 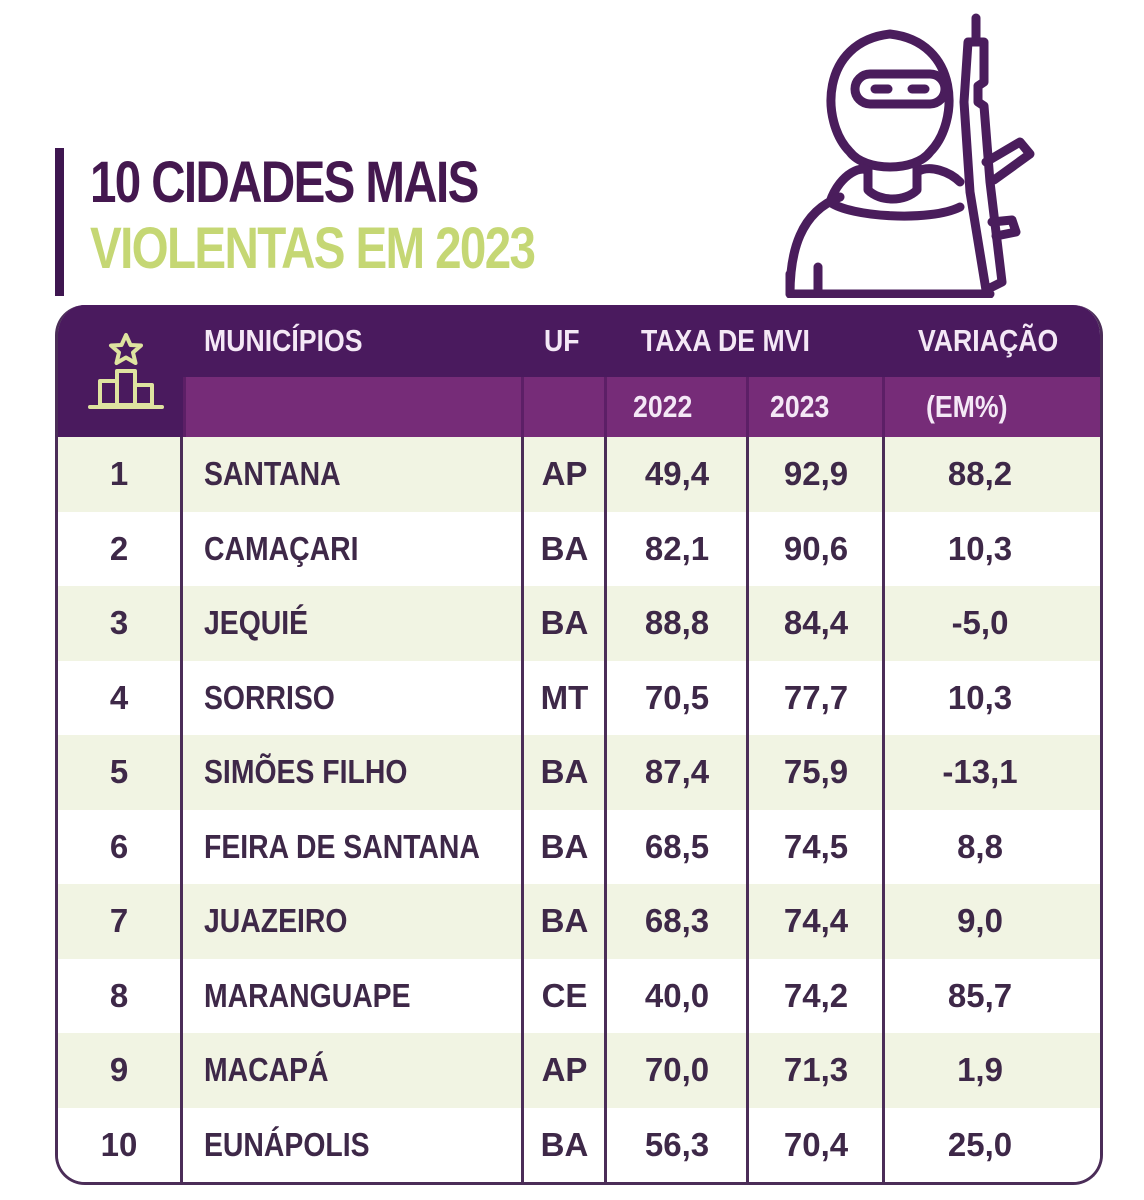 I want to click on taxa-2023-cell: 74,5, so click(x=816, y=846).